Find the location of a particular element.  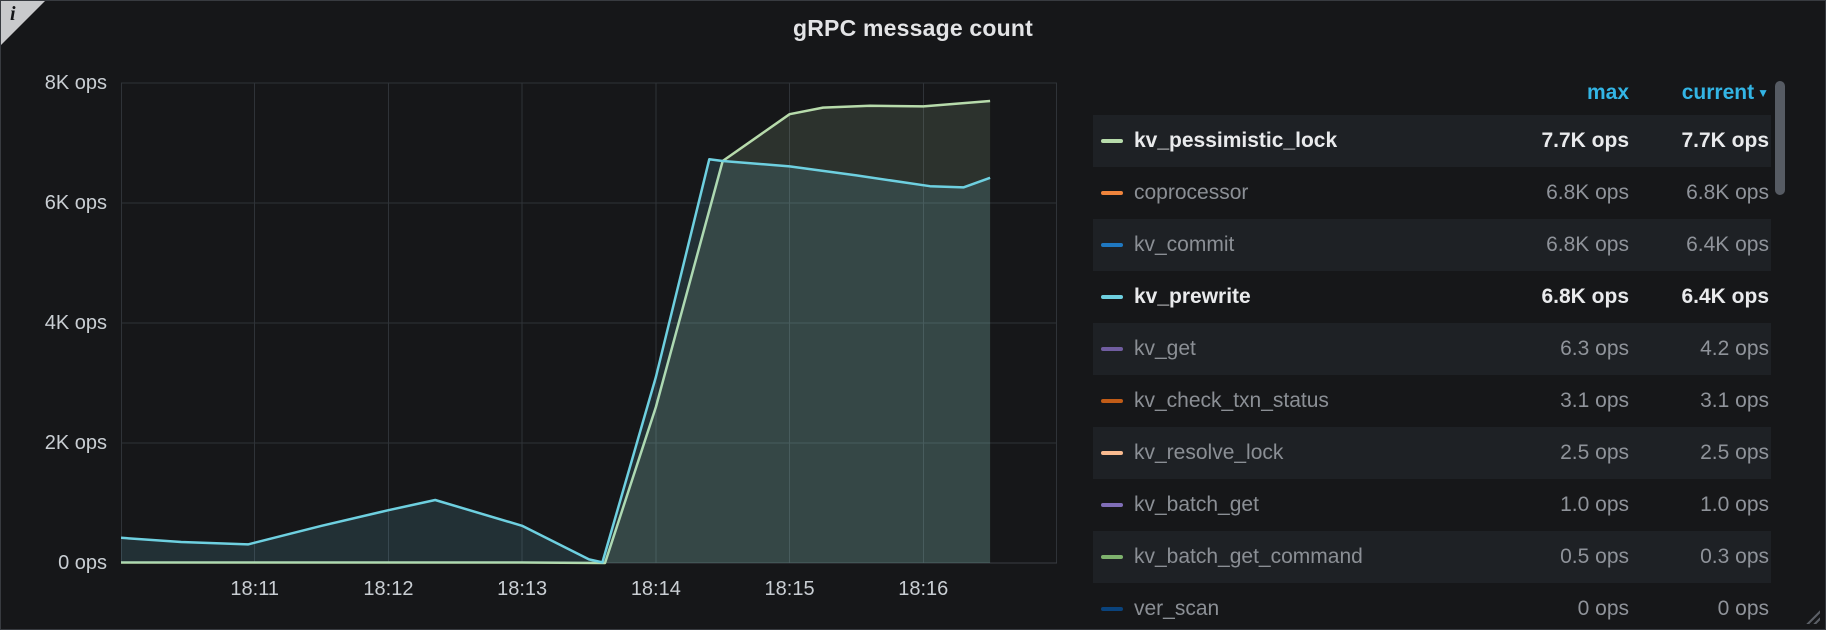

series-name: kv_check_txn_status is located at coordinates (1231, 400).